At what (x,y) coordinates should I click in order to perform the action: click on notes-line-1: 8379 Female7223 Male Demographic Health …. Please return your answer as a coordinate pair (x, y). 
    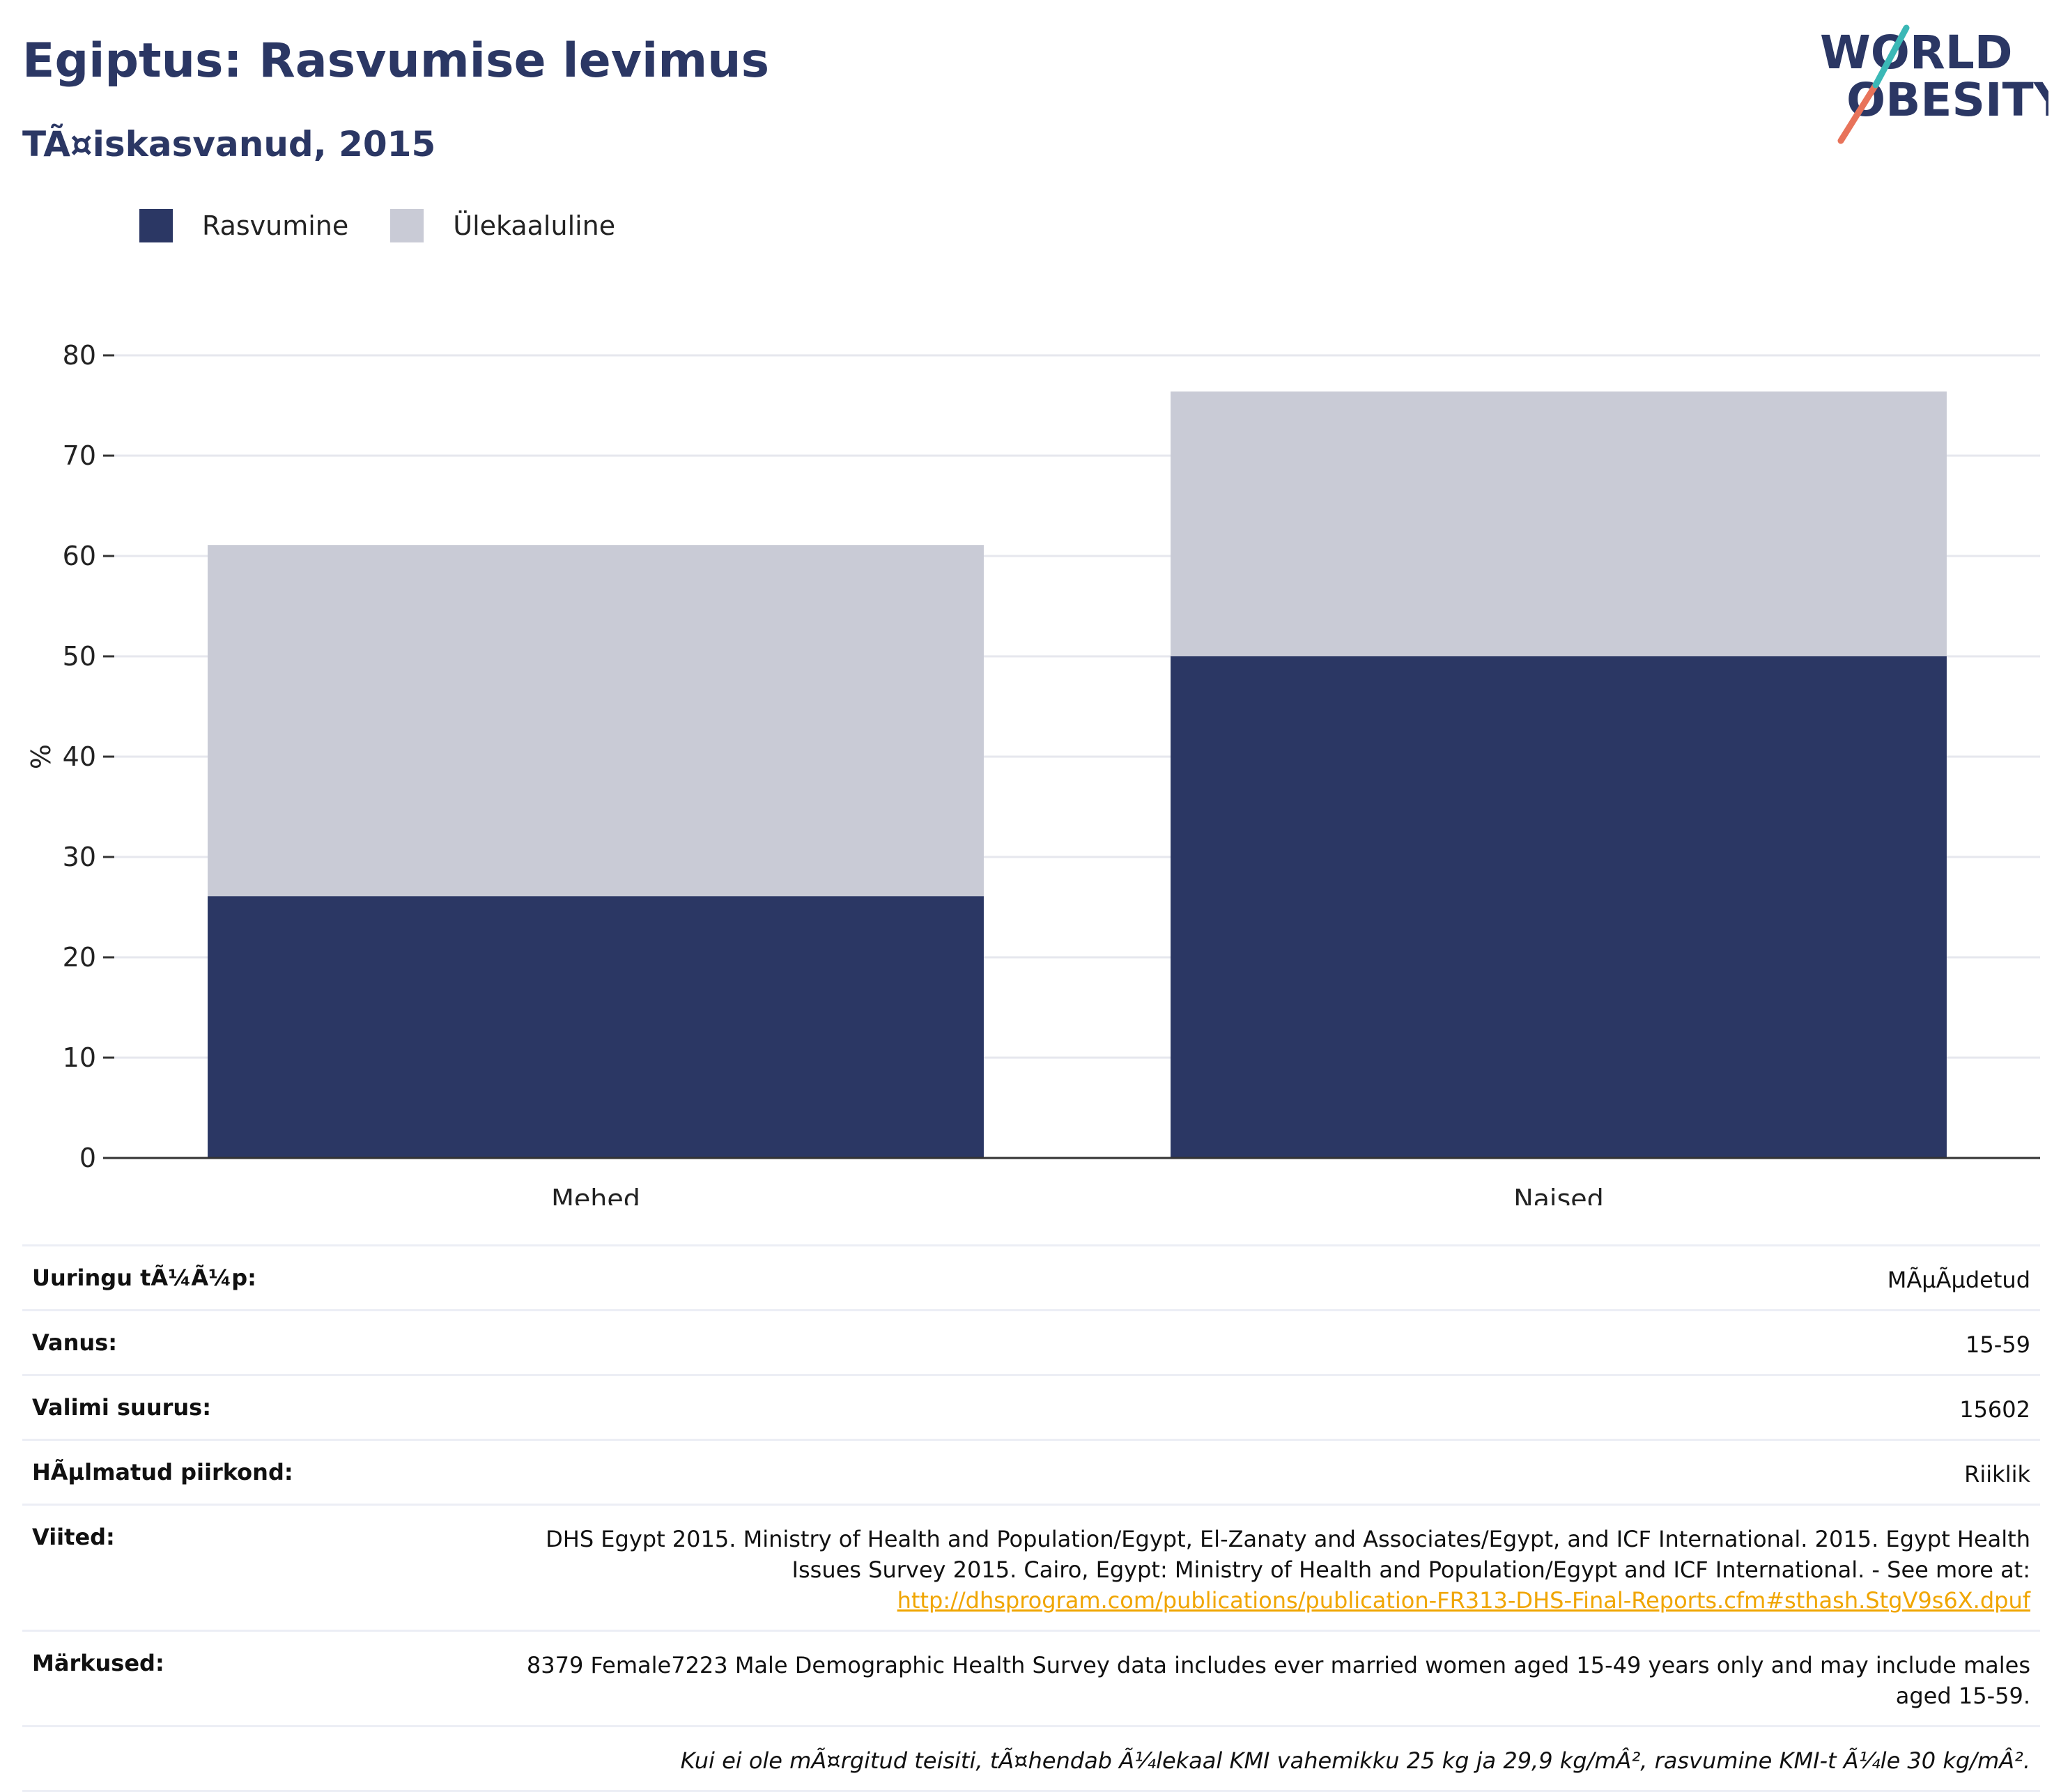
    Looking at the image, I should click on (1278, 1665).